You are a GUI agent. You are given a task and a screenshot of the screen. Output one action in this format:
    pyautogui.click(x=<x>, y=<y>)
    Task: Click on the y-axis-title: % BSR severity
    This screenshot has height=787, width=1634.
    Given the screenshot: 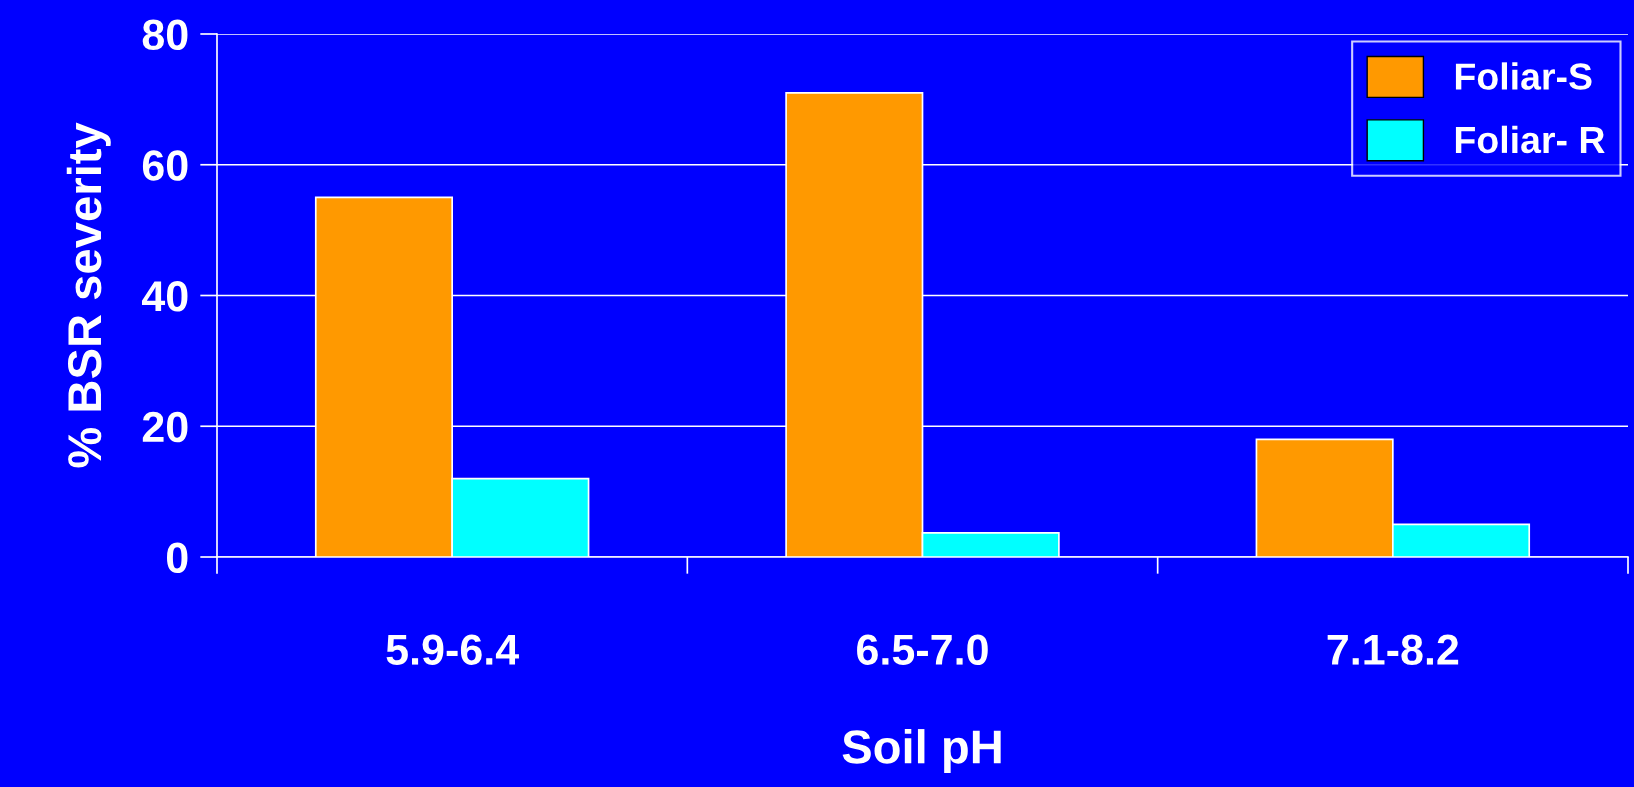 What is the action you would take?
    pyautogui.click(x=88, y=295)
    